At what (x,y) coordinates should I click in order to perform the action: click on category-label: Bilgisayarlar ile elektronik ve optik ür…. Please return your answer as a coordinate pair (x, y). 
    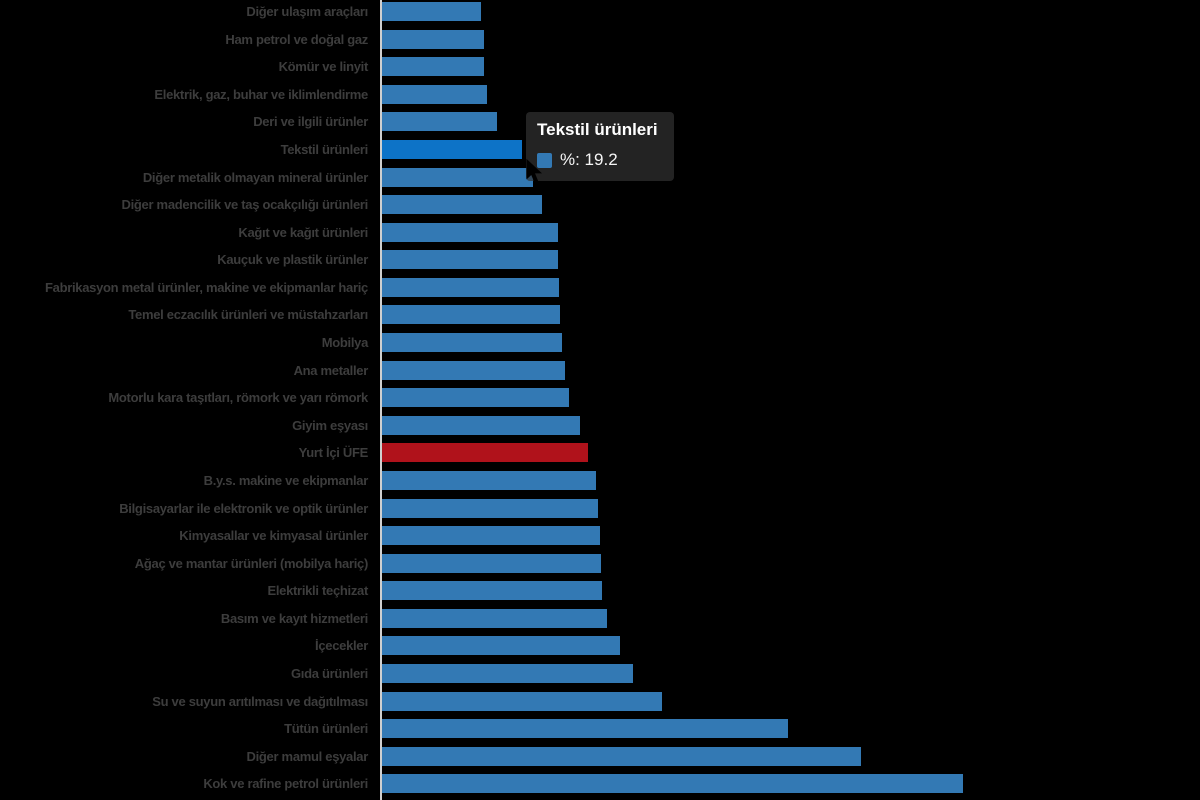
    Looking at the image, I should click on (243, 508).